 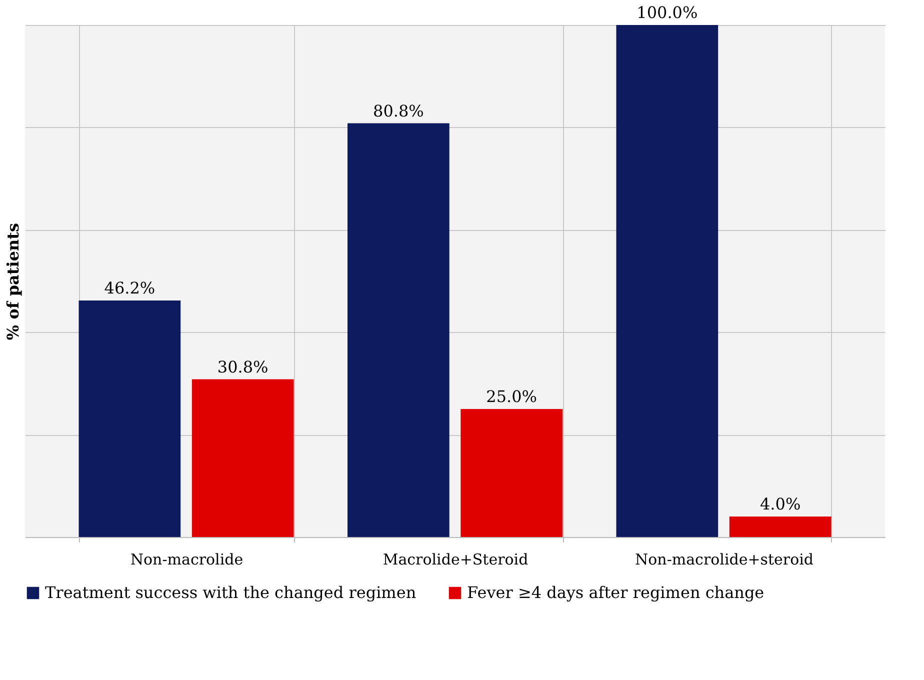 I want to click on data-label: 100.0%, so click(x=667, y=12).